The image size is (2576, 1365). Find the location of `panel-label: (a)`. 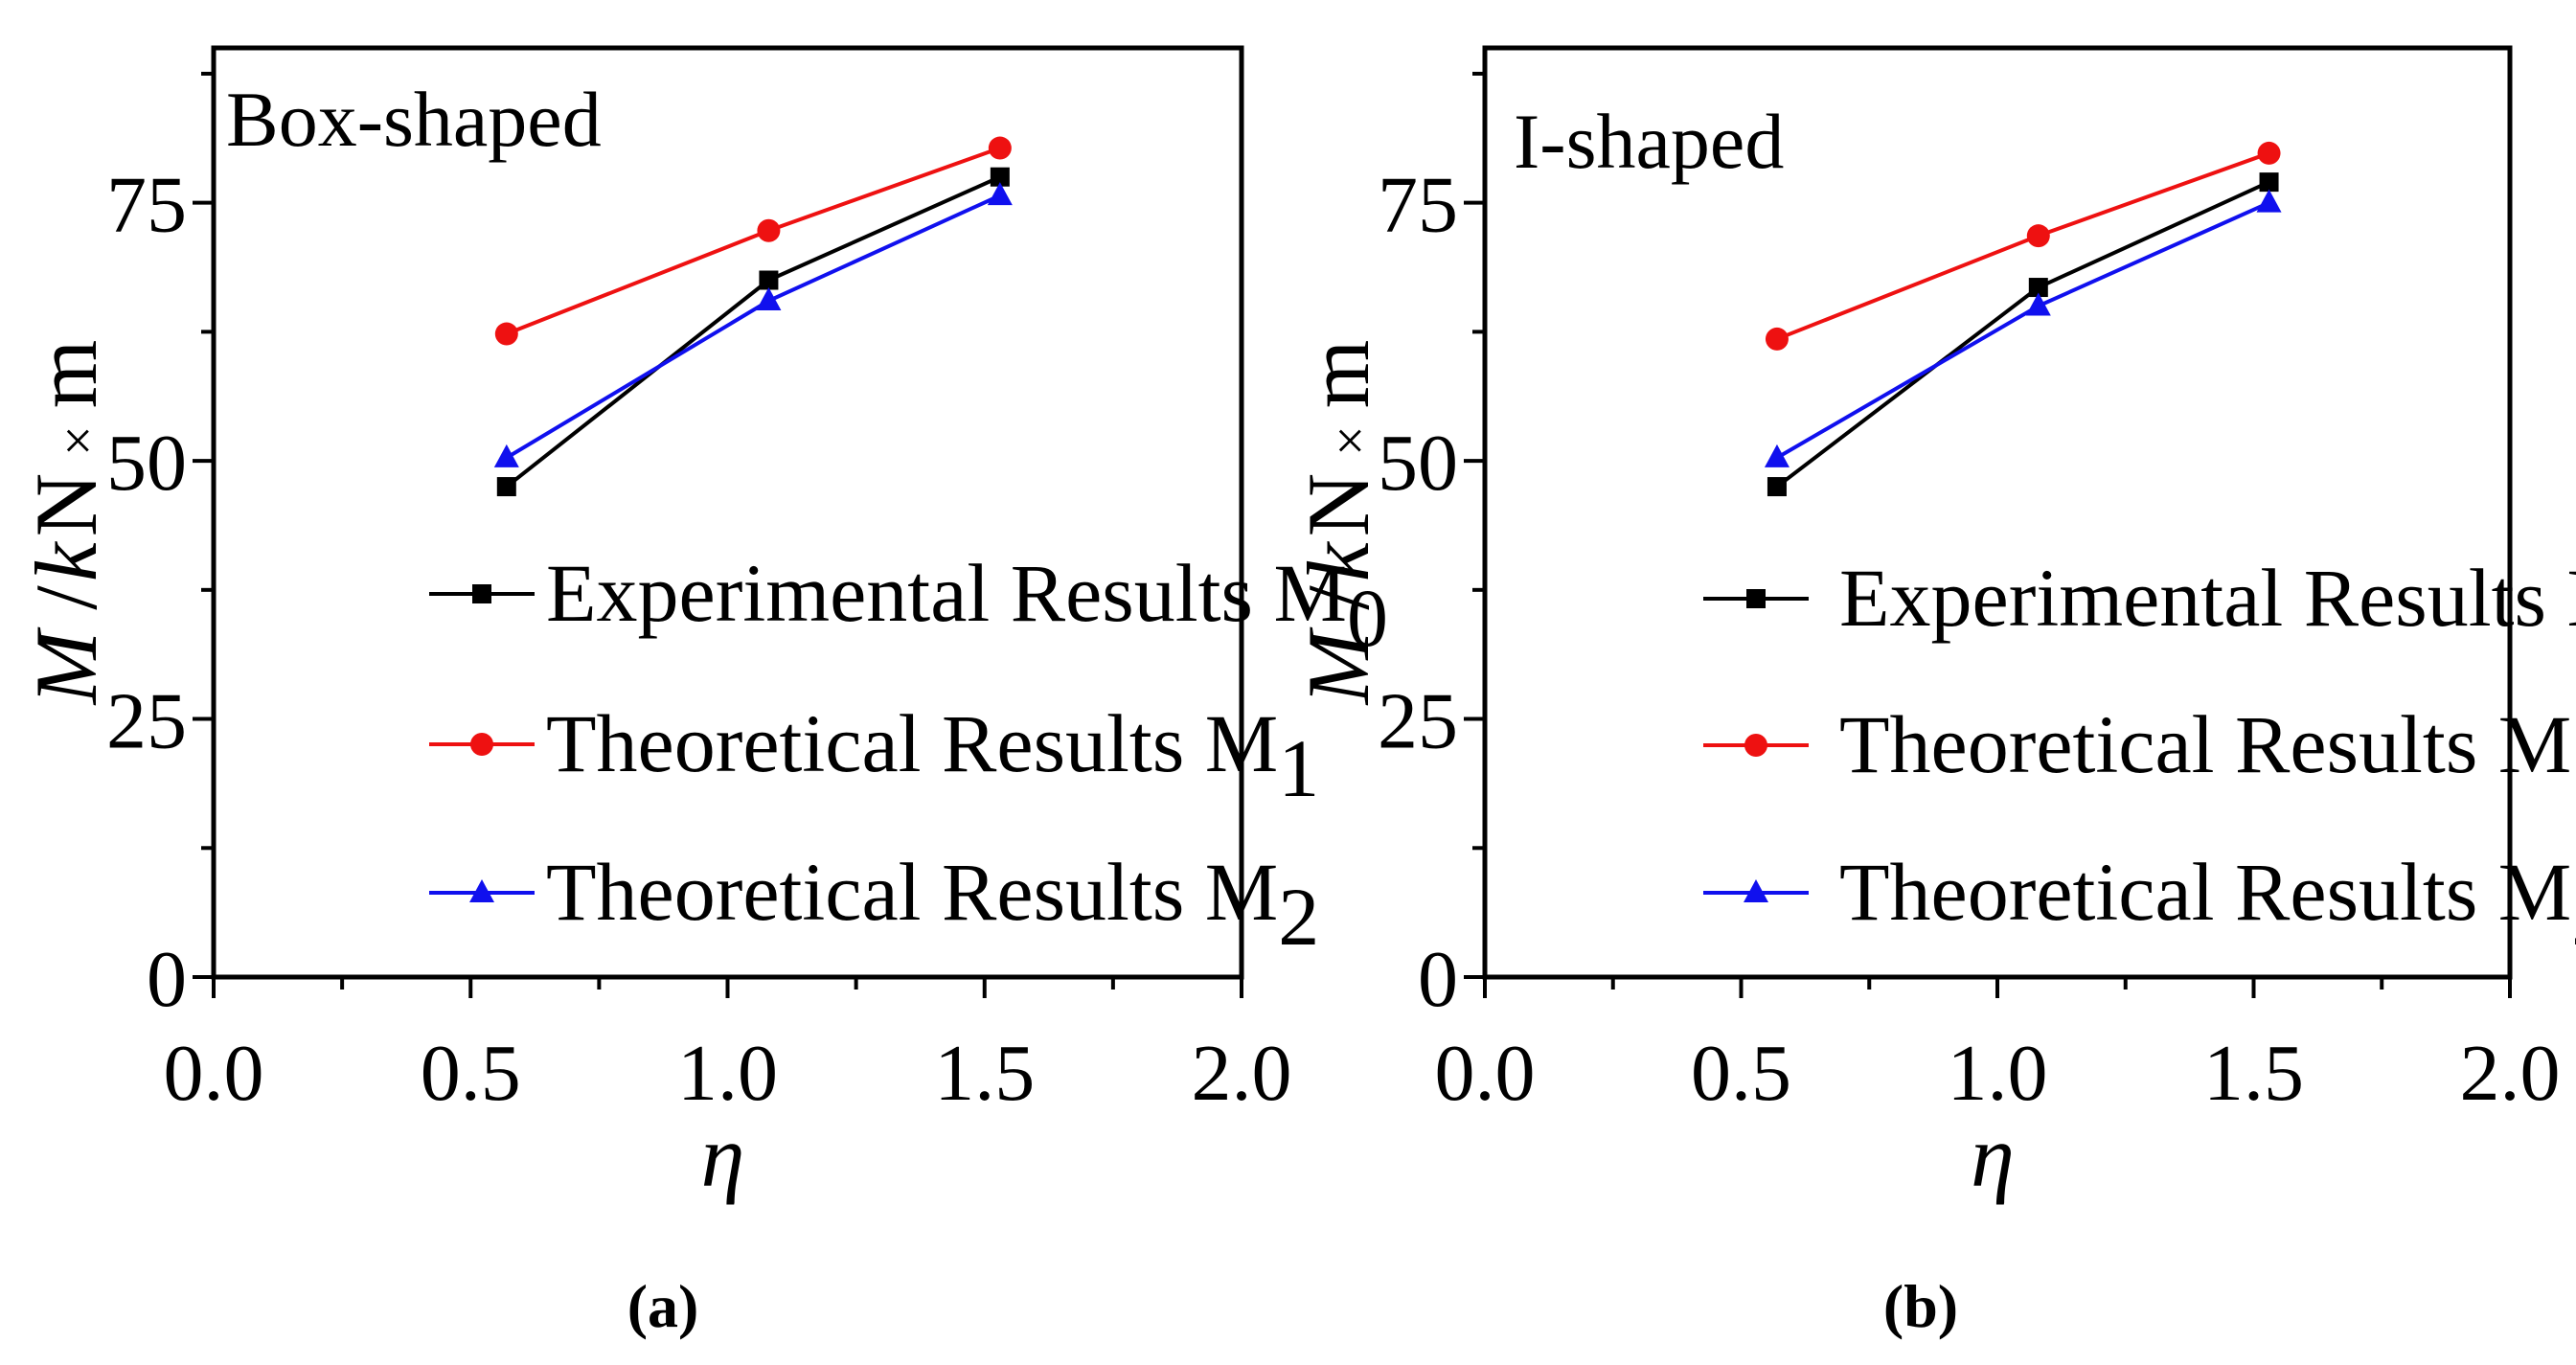

panel-label: (a) is located at coordinates (663, 1306).